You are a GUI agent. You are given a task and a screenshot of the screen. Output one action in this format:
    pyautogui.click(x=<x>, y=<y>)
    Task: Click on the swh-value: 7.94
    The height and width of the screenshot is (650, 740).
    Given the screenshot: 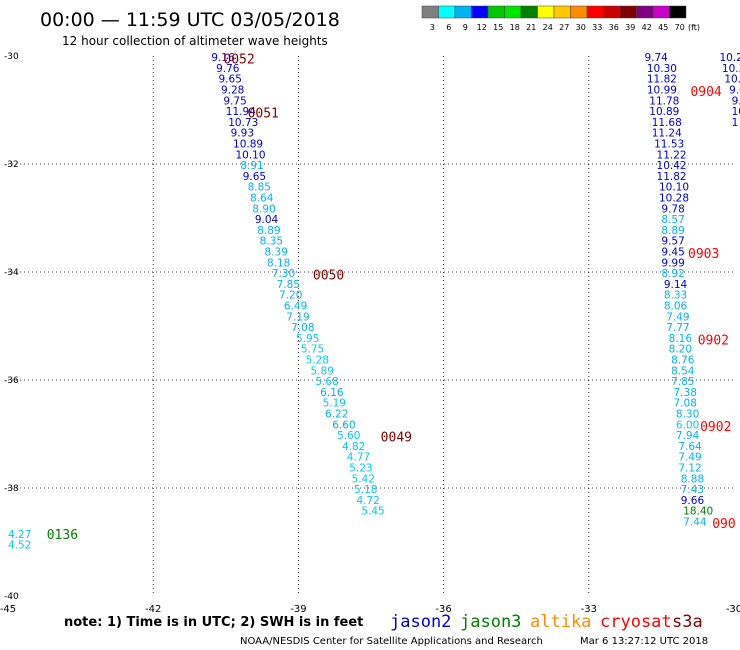 What is the action you would take?
    pyautogui.click(x=688, y=436)
    